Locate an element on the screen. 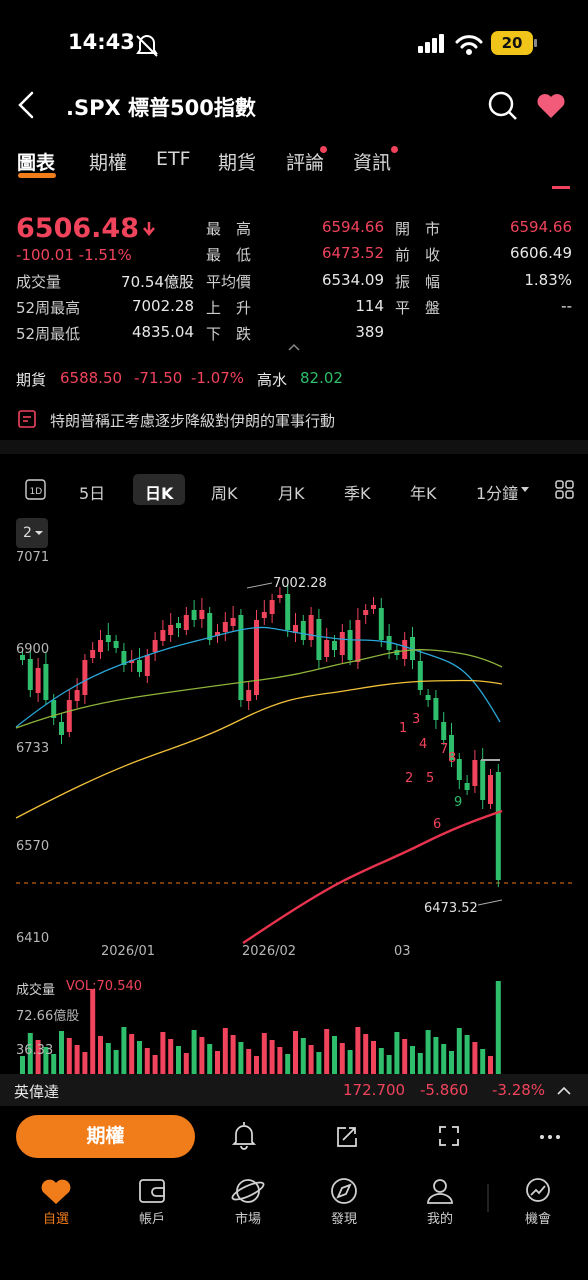 The width and height of the screenshot is (588, 1280). unchanged-label: 平 盤 is located at coordinates (418, 308).